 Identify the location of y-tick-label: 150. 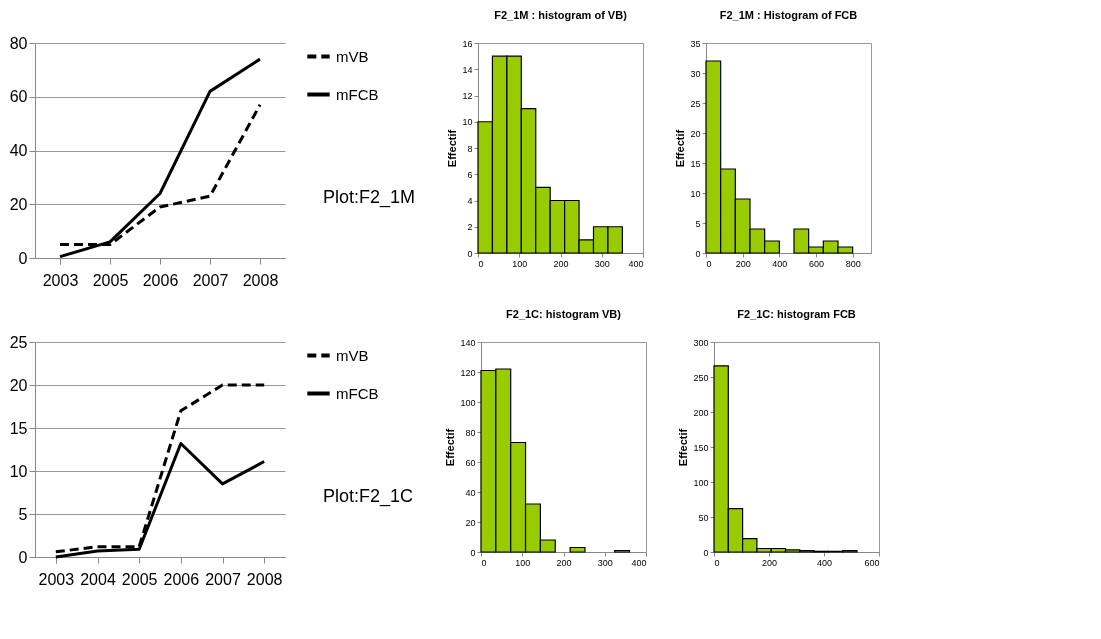
(701, 447).